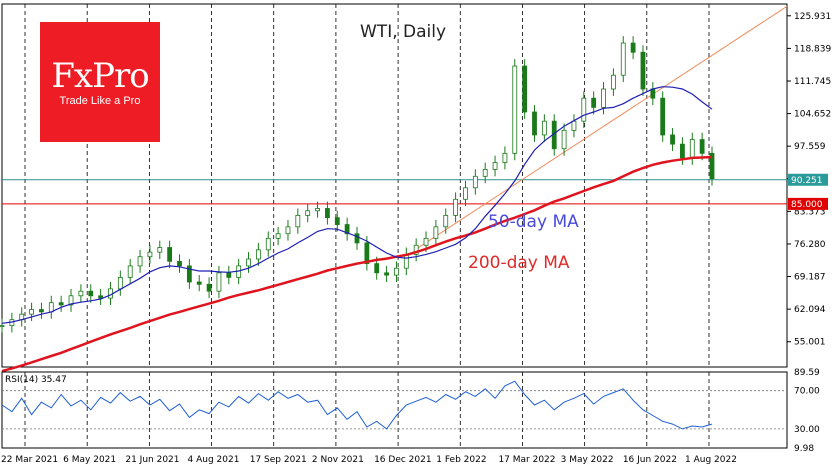 This screenshot has width=835, height=470. I want to click on x-tick-label: 16 Jun 2022, so click(650, 460).